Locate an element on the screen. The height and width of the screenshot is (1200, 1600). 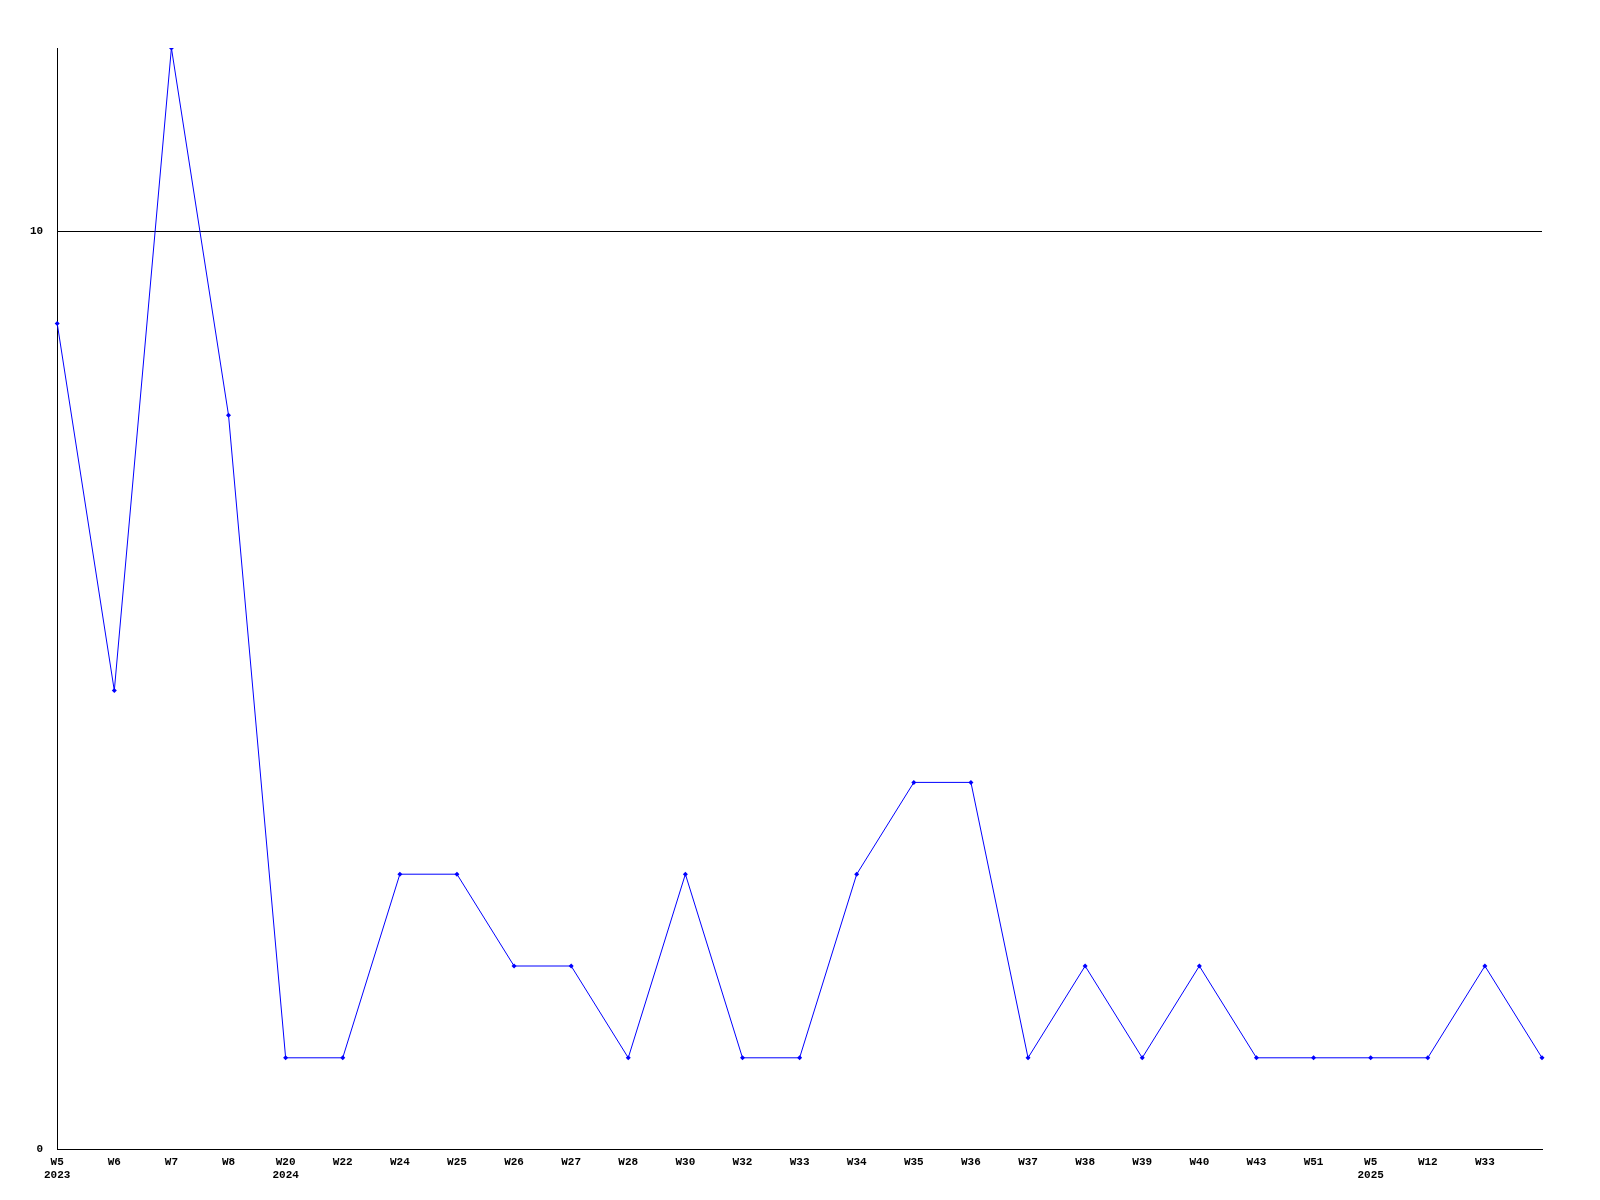
x-tick-label: W38 is located at coordinates (1085, 1161).